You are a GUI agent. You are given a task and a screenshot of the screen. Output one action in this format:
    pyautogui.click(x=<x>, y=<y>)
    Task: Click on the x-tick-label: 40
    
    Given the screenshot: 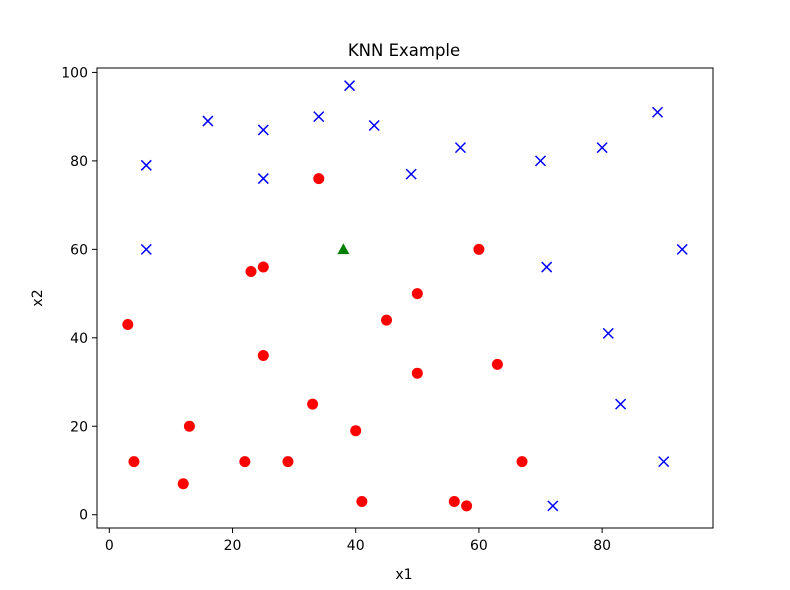 What is the action you would take?
    pyautogui.click(x=356, y=546)
    